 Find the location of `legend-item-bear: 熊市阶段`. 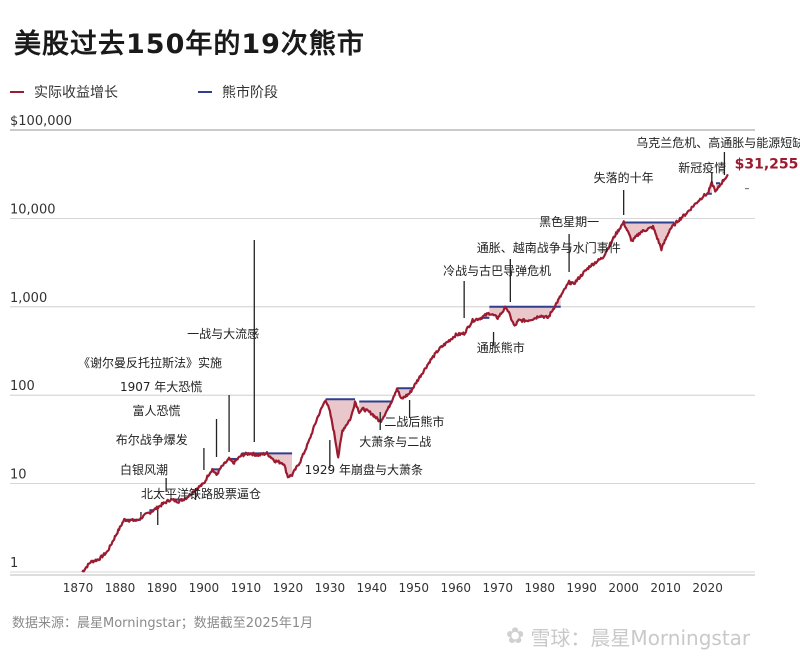

legend-item-bear: 熊市阶段 is located at coordinates (238, 92).